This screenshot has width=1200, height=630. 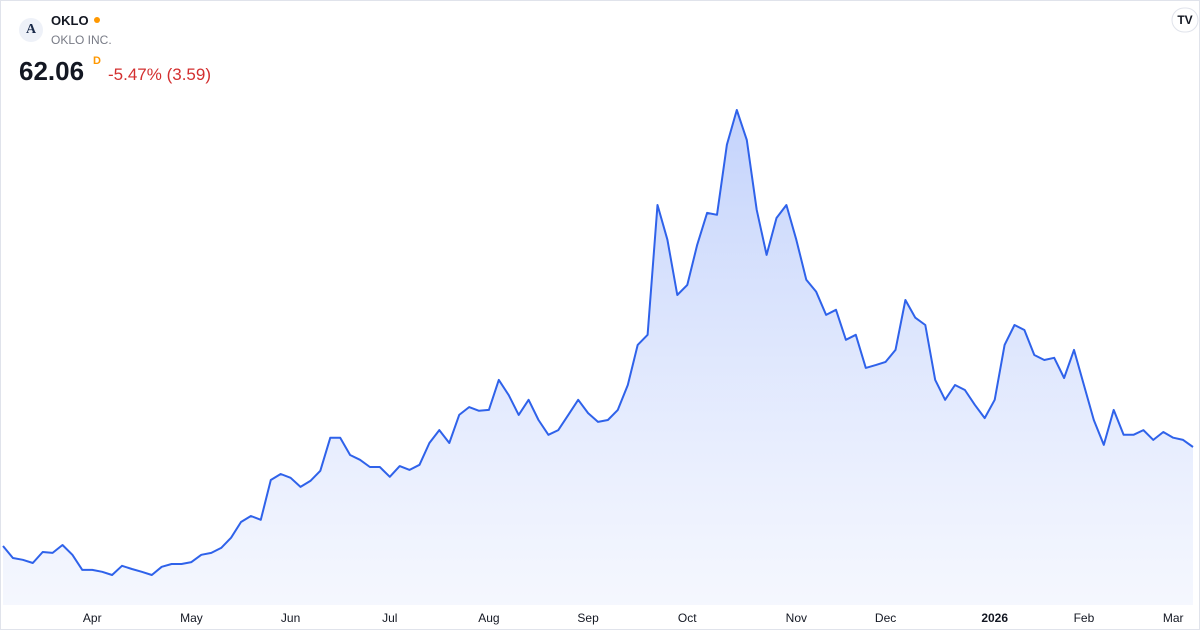 What do you see at coordinates (97, 20) in the screenshot?
I see `status-dot` at bounding box center [97, 20].